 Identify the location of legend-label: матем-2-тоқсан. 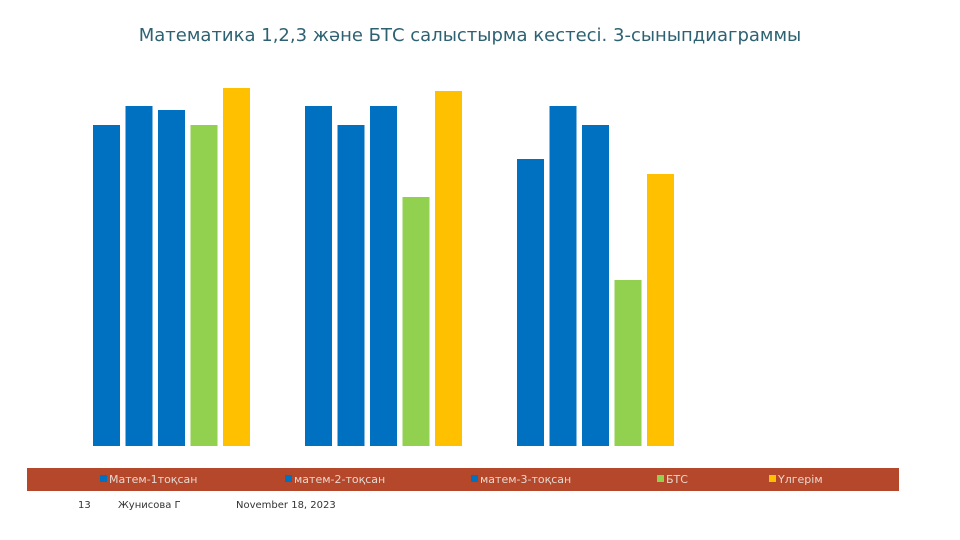
(339, 479).